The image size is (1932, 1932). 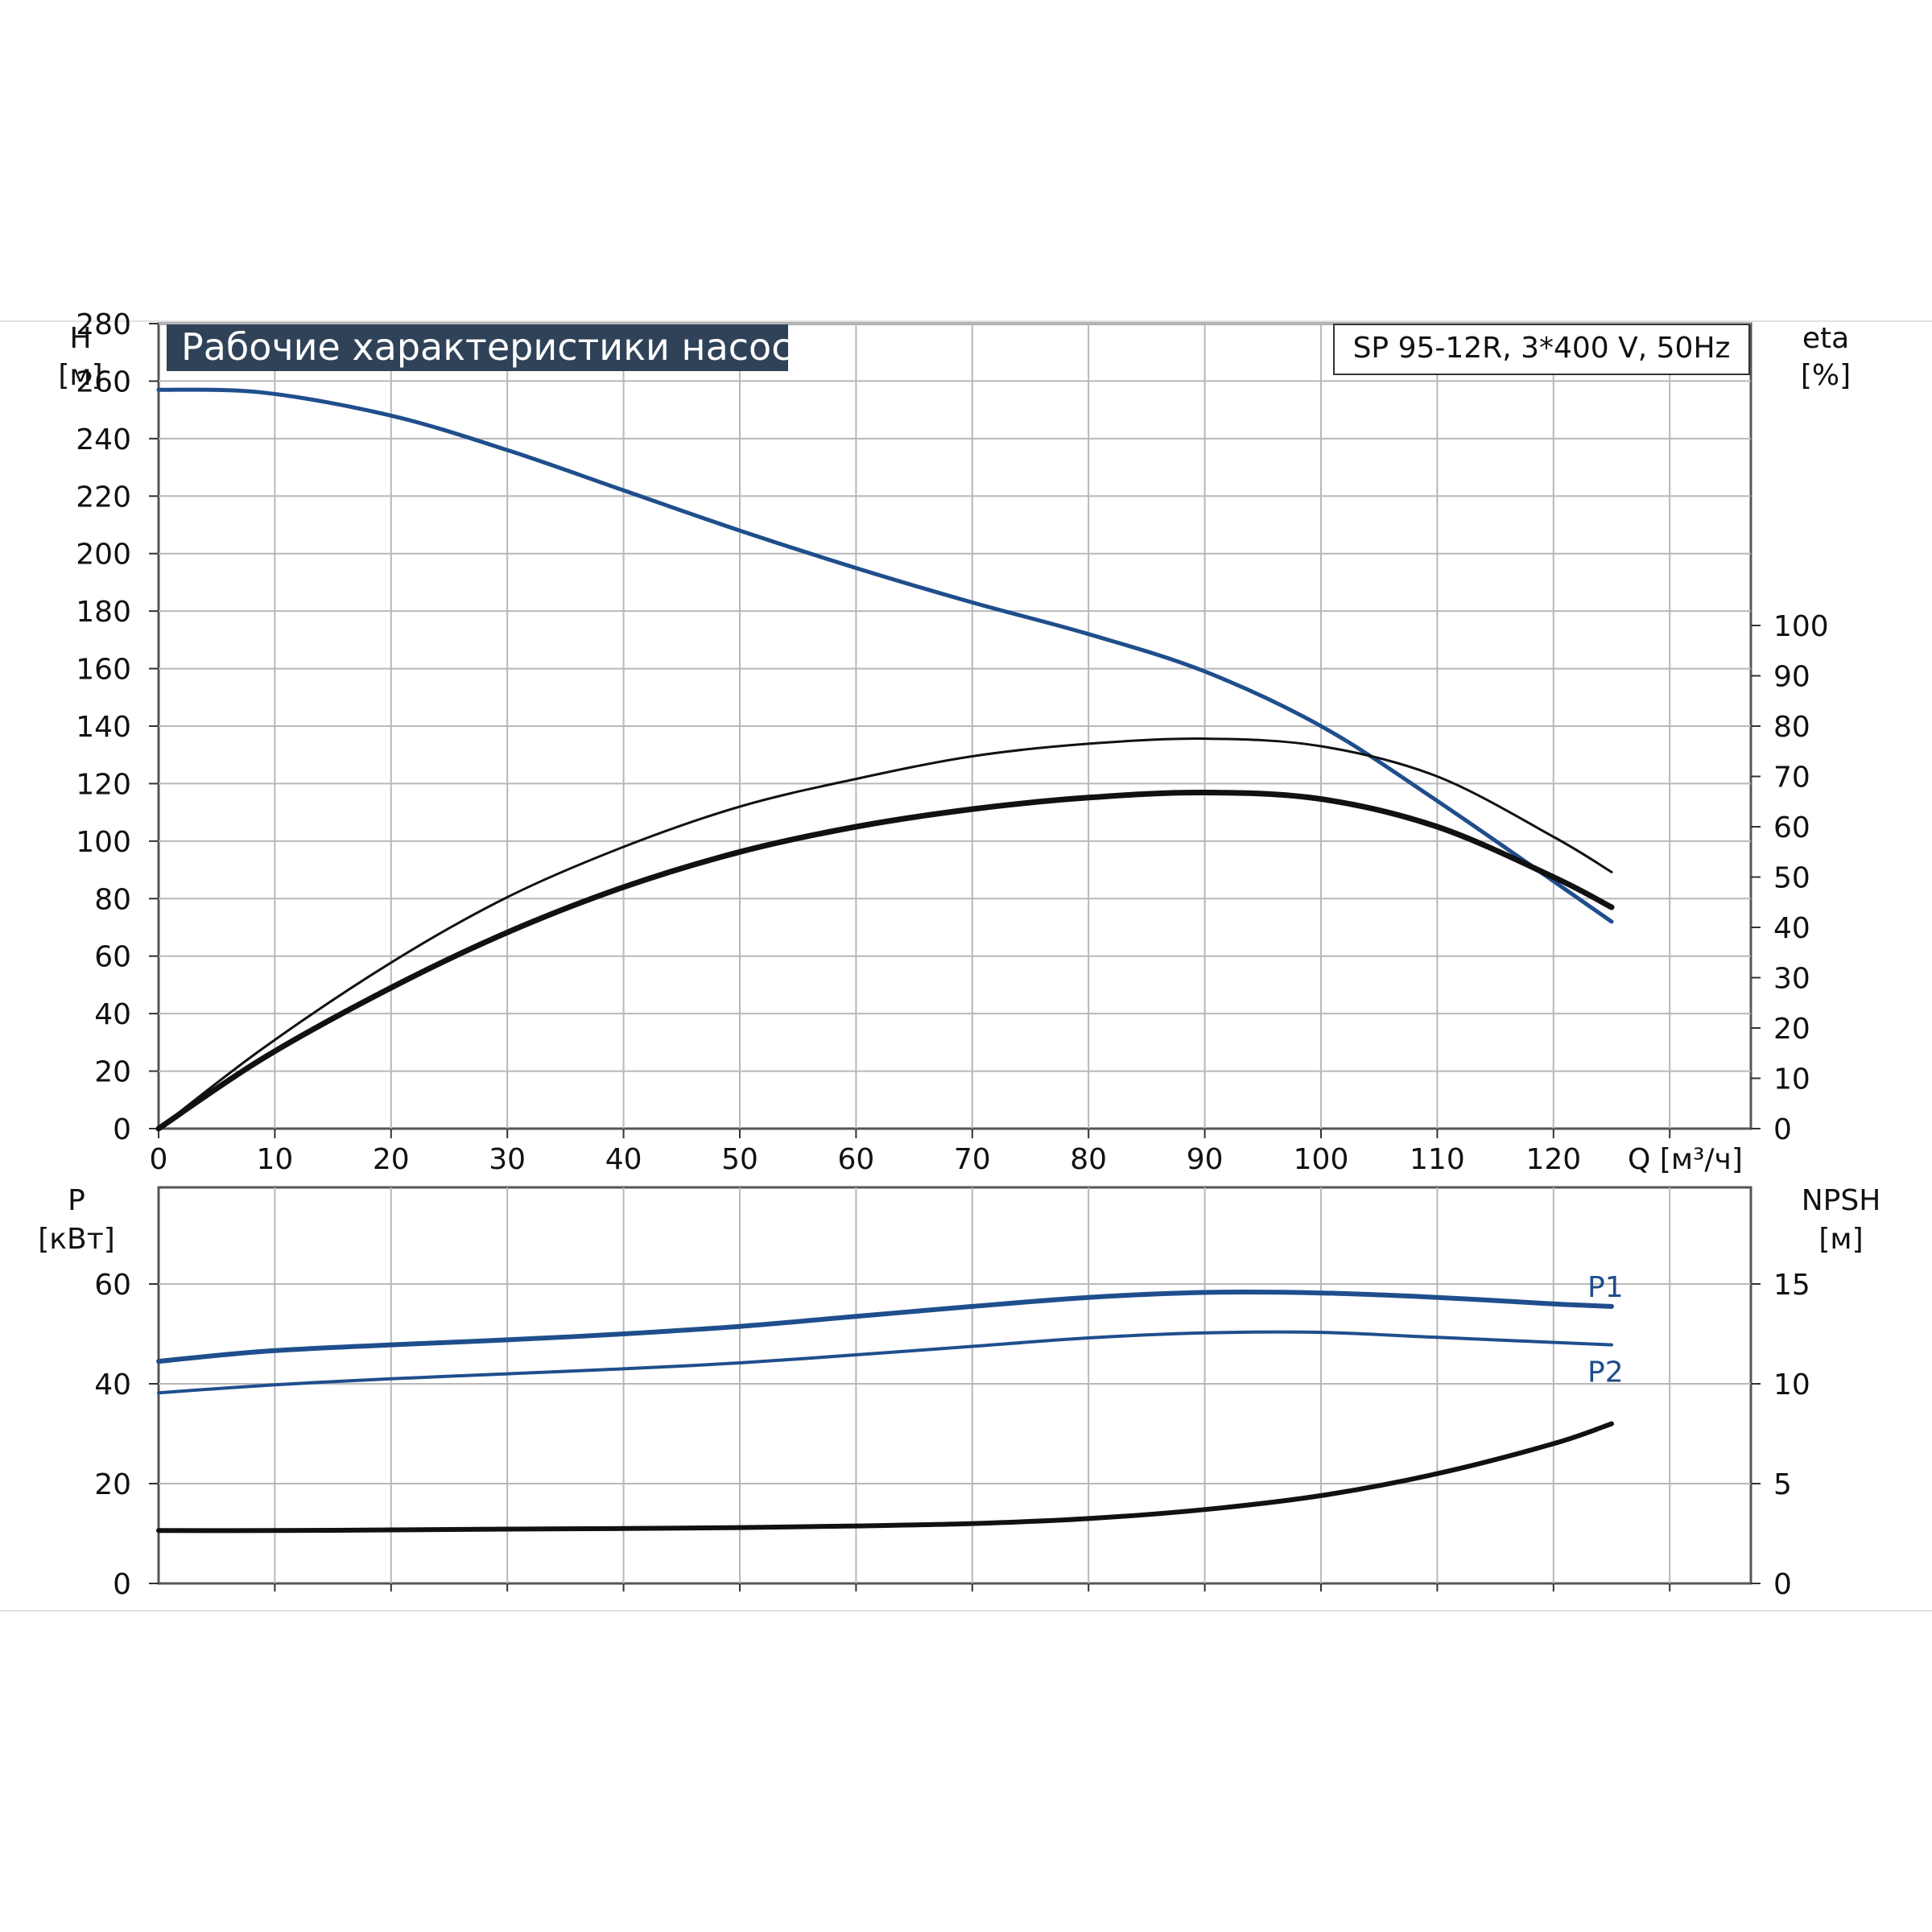 What do you see at coordinates (739, 1159) in the screenshot?
I see `x-tick-label: 50` at bounding box center [739, 1159].